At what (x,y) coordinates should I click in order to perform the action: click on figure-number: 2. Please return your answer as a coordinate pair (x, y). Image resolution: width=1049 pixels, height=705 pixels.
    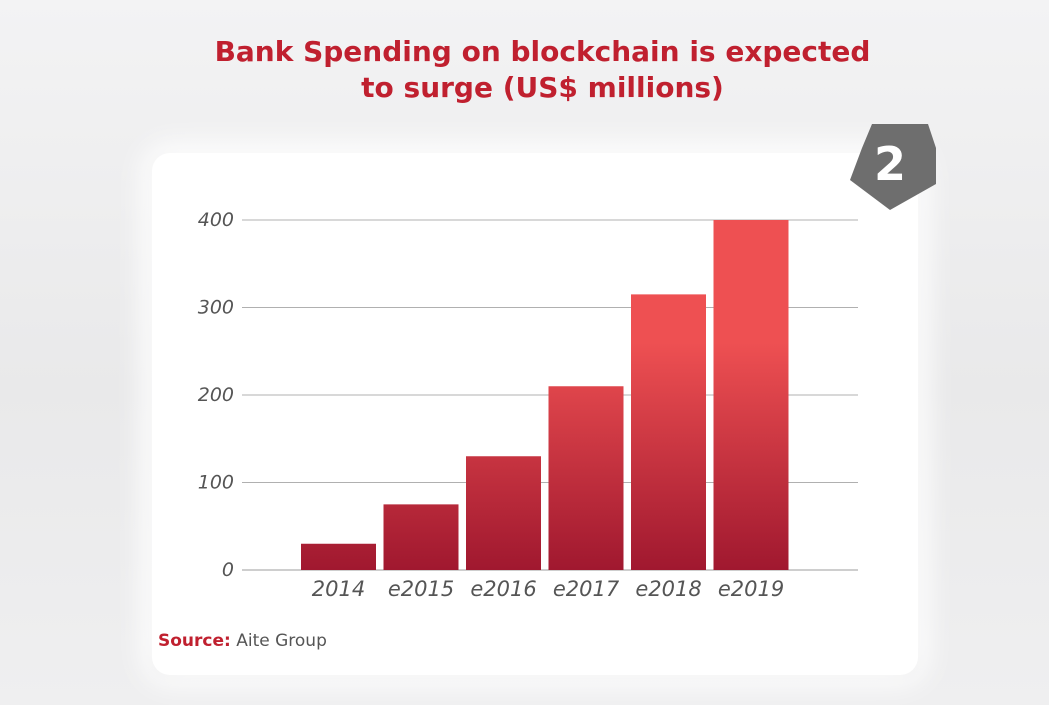
    Looking at the image, I should click on (889, 164).